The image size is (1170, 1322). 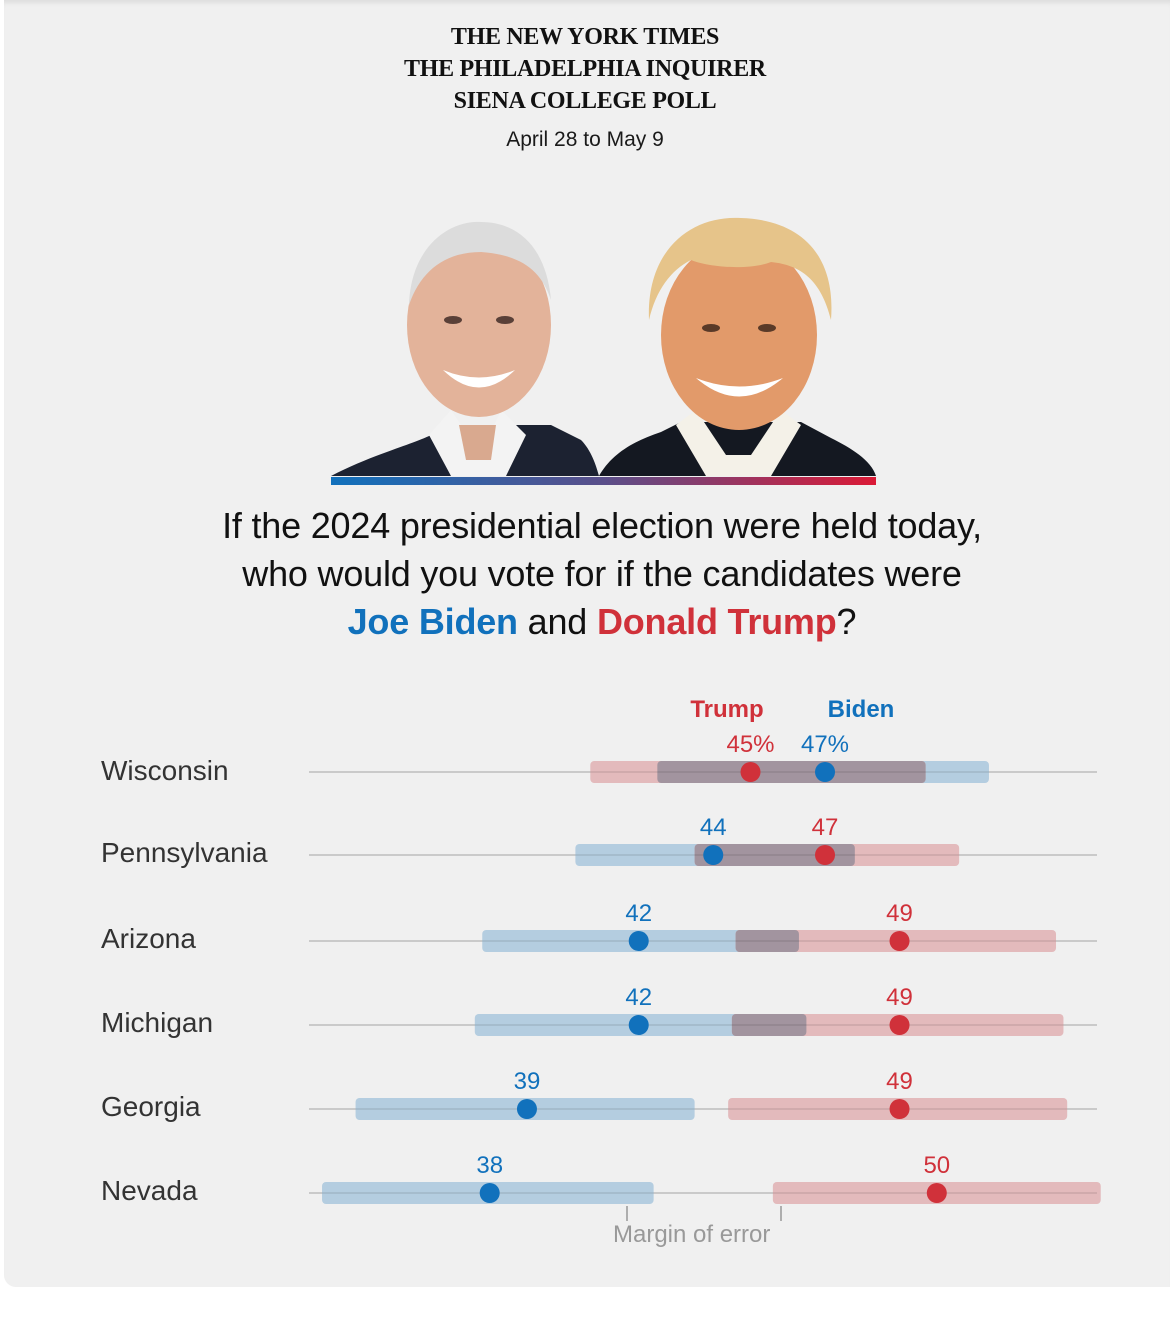 I want to click on question-mark: ?, so click(x=846, y=621).